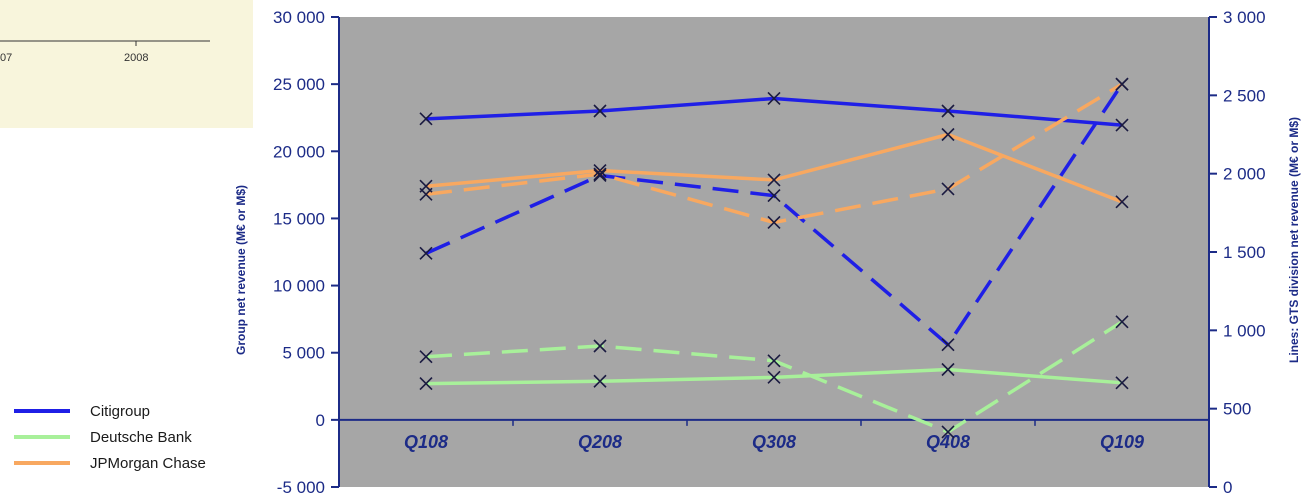  Describe the element at coordinates (136, 58) in the screenshot. I see `inset-tick-label: 2008` at that location.